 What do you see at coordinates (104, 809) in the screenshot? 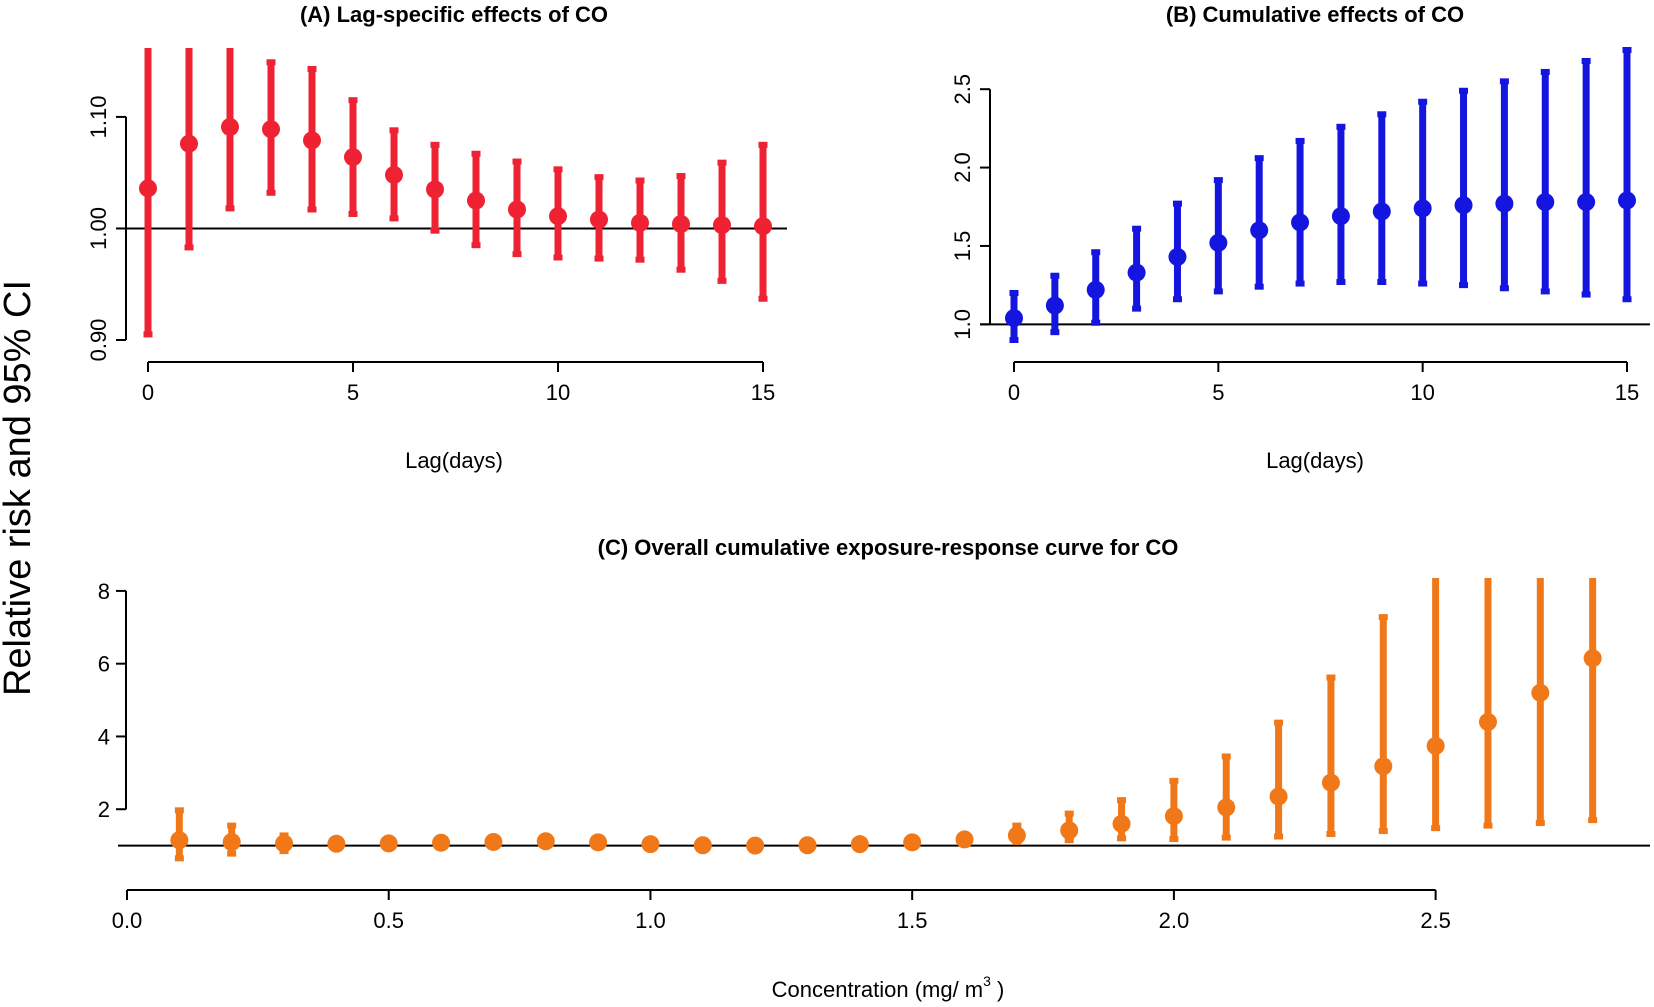
I see `y-tick-label: 2` at bounding box center [104, 809].